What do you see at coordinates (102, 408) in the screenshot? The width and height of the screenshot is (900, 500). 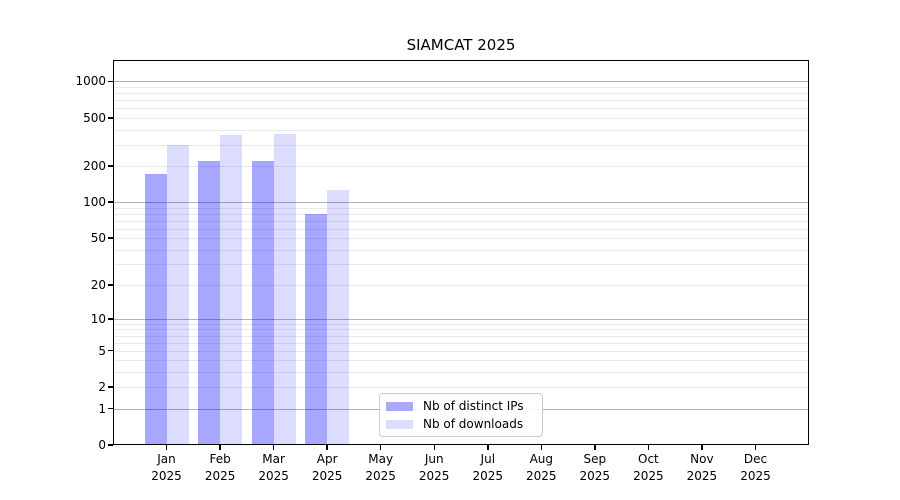 I see `y-tick-label: 1` at bounding box center [102, 408].